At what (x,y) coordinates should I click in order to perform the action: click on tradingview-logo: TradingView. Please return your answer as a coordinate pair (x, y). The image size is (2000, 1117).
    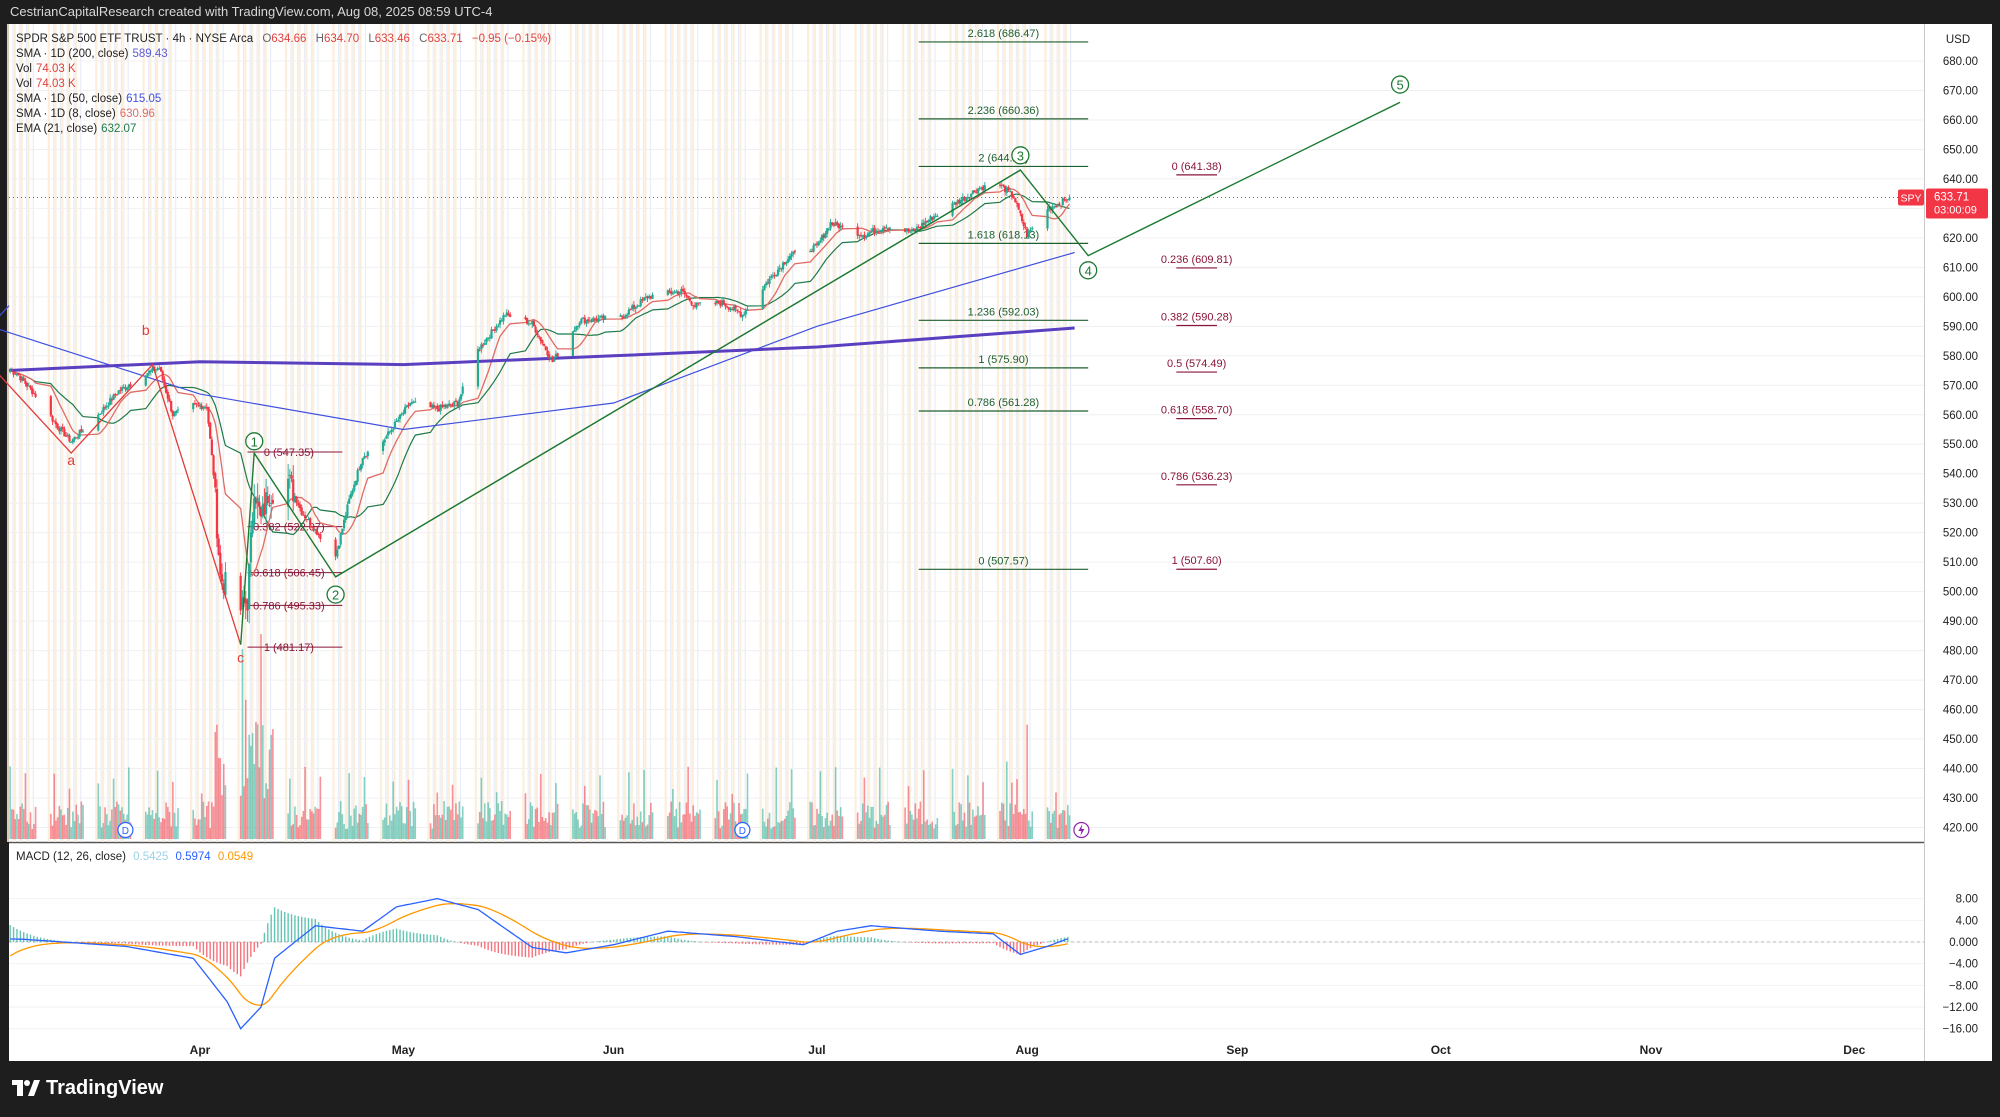
    Looking at the image, I should click on (87, 1088).